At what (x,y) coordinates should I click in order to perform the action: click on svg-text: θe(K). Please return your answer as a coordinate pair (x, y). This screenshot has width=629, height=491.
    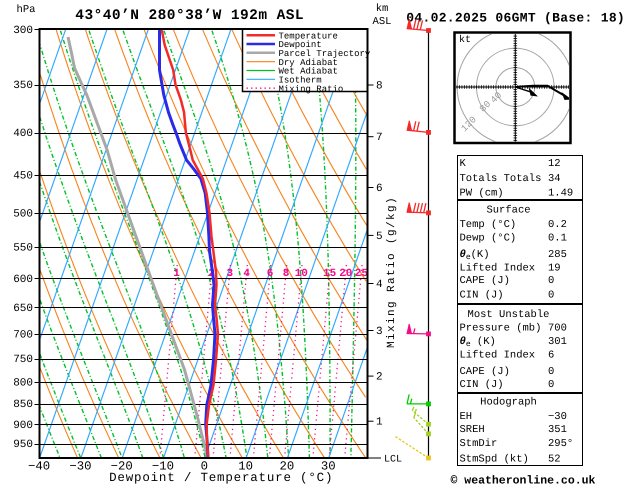
    Looking at the image, I should click on (475, 255).